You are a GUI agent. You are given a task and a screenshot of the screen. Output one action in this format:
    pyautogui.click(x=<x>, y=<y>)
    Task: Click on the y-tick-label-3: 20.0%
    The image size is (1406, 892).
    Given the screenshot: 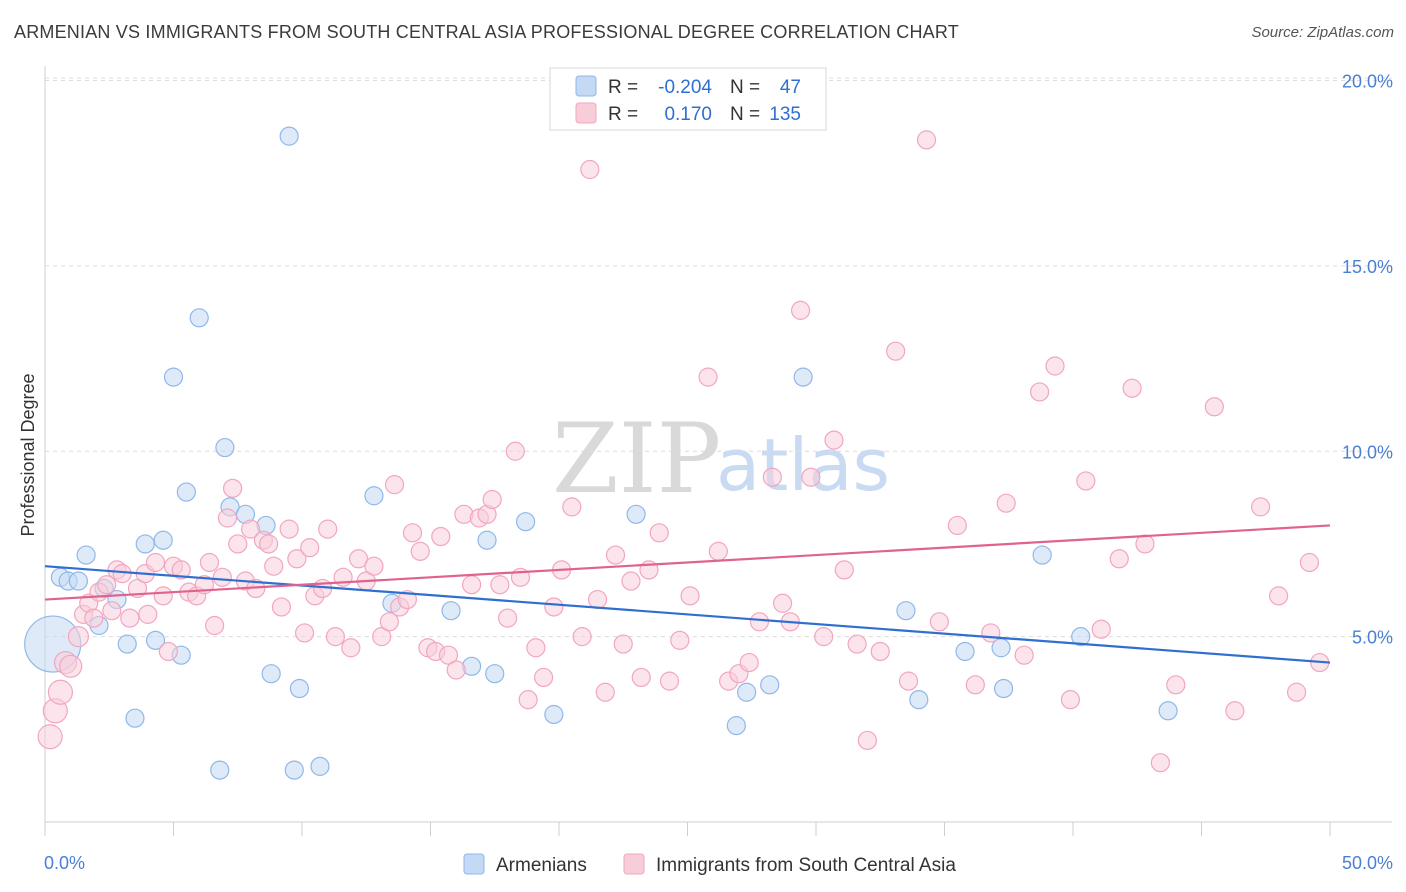 What is the action you would take?
    pyautogui.click(x=1367, y=82)
    